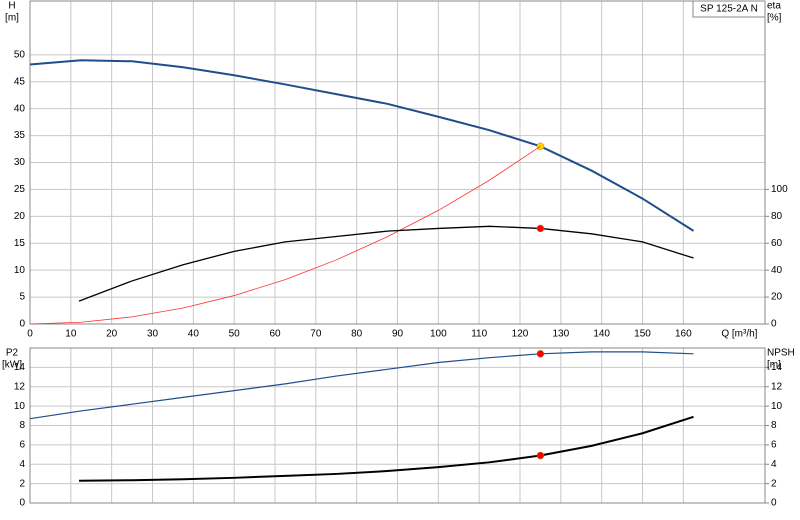  Describe the element at coordinates (20, 189) in the screenshot. I see `y-tick-label: 25` at that location.